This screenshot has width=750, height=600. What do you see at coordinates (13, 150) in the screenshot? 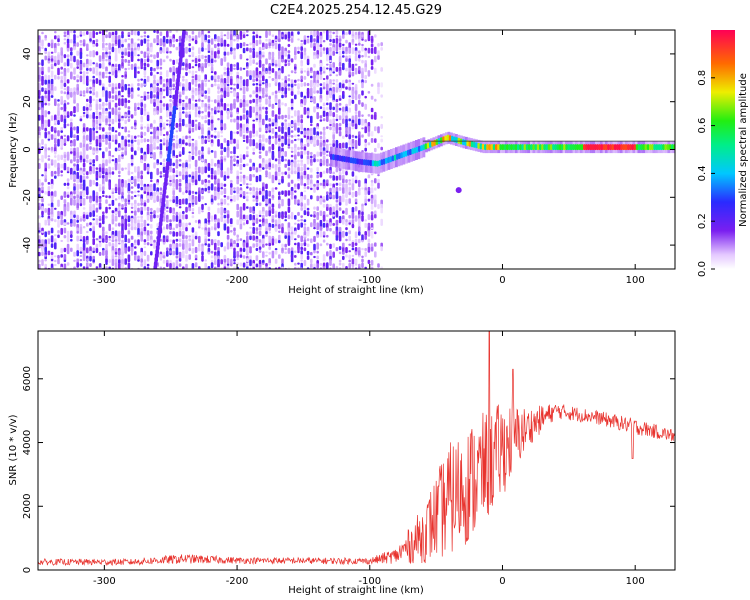
I see `spectrogram-y-label: Frequency (Hz)` at bounding box center [13, 150].